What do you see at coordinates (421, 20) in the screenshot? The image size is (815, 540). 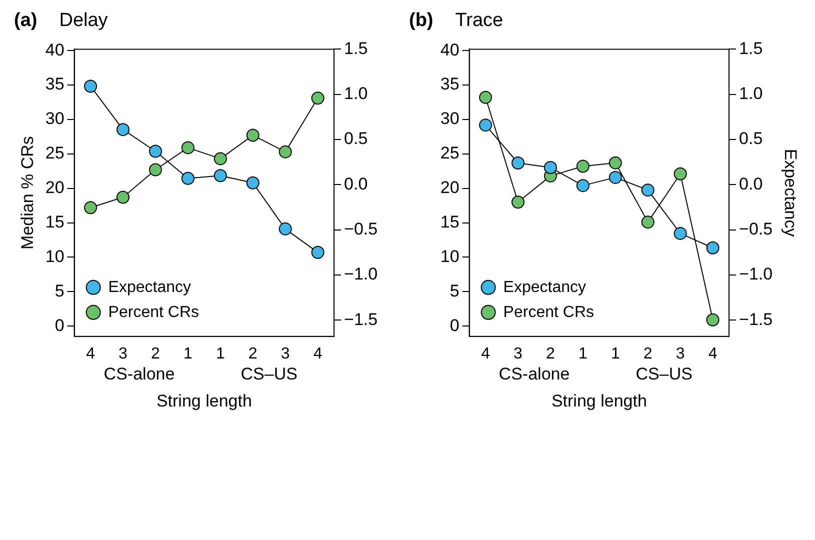 I see `chart-title: (b)` at bounding box center [421, 20].